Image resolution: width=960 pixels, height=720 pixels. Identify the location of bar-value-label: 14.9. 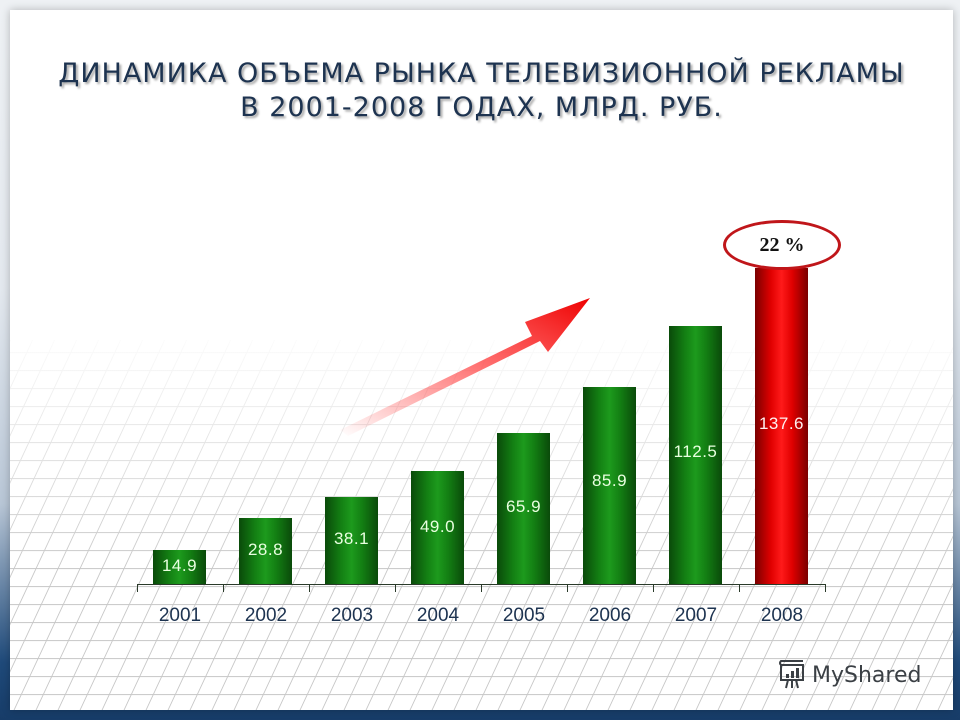
(179, 565).